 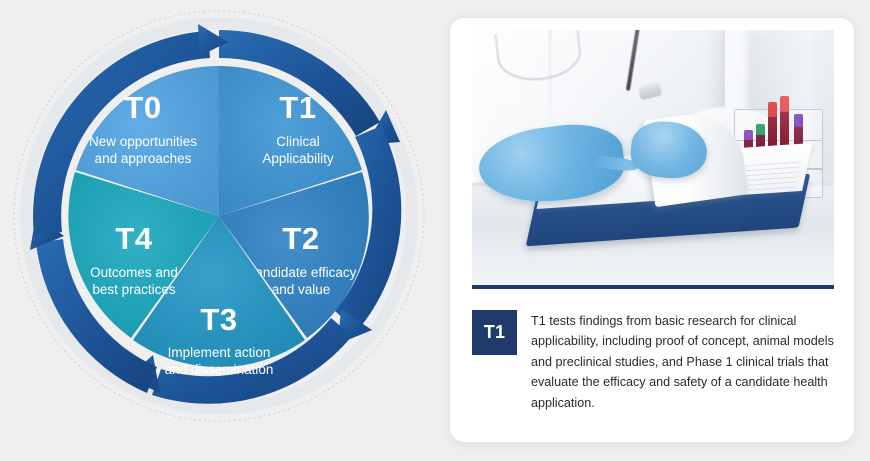 What do you see at coordinates (143, 141) in the screenshot?
I see `segment-line1-t0: New opportunities` at bounding box center [143, 141].